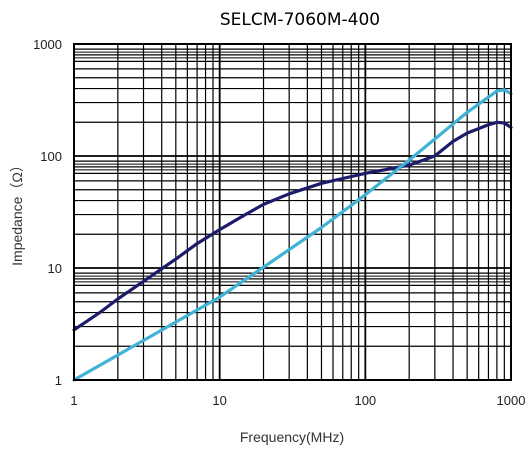 The height and width of the screenshot is (450, 528). Describe the element at coordinates (51, 156) in the screenshot. I see `y-tick-label: 100` at that location.